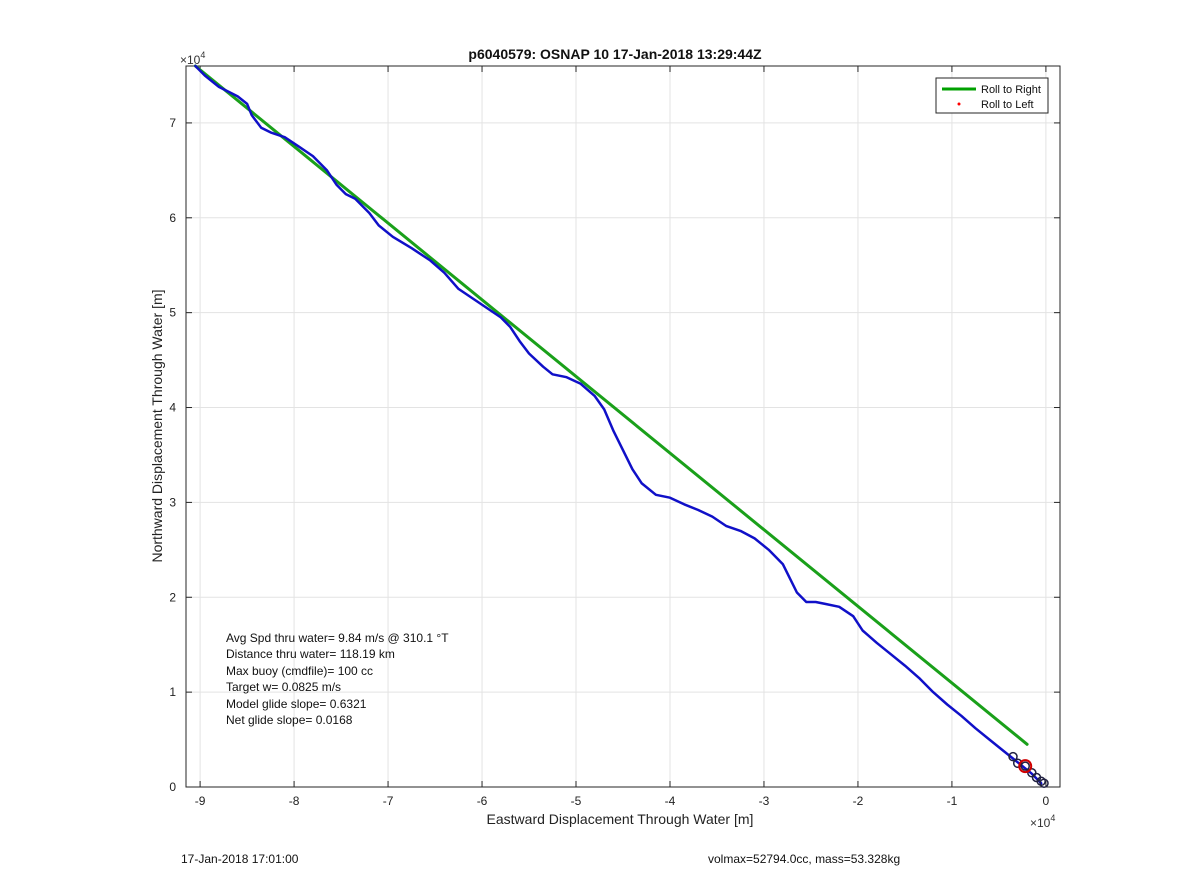 Image resolution: width=1200 pixels, height=885 pixels. What do you see at coordinates (1052, 818) in the screenshot?
I see `x-exponent-power: 4` at bounding box center [1052, 818].